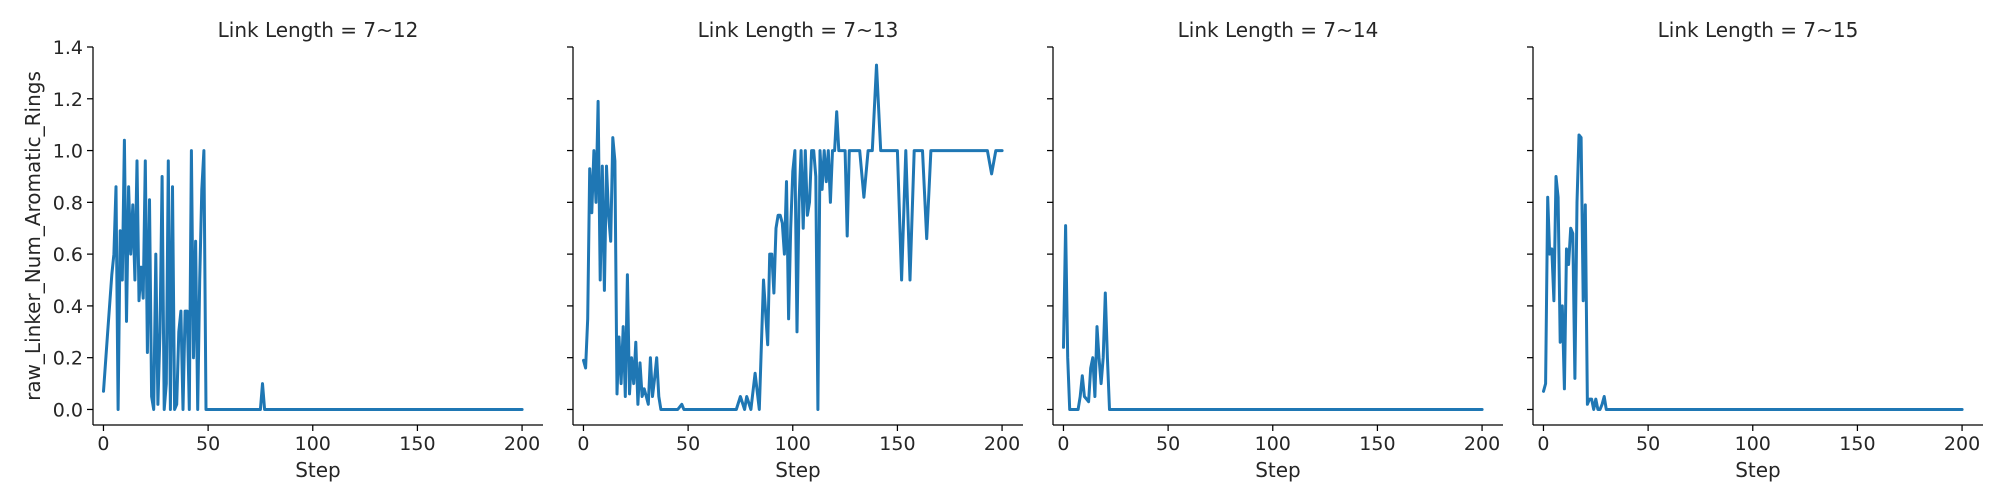 Image resolution: width=2000 pixels, height=500 pixels. What do you see at coordinates (798, 30) in the screenshot?
I see `panel-title: Link Length = 7~13` at bounding box center [798, 30].